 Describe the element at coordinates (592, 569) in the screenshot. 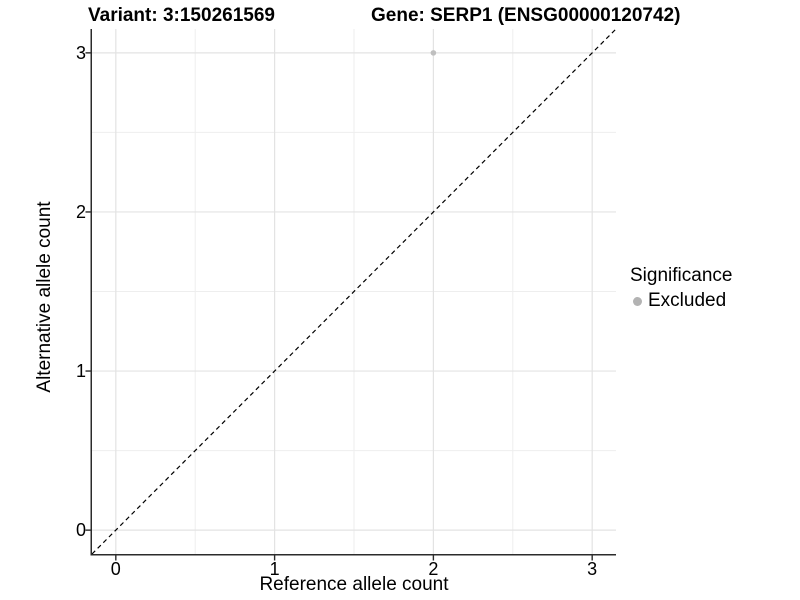

I see `x-tick-label-3: 3` at that location.